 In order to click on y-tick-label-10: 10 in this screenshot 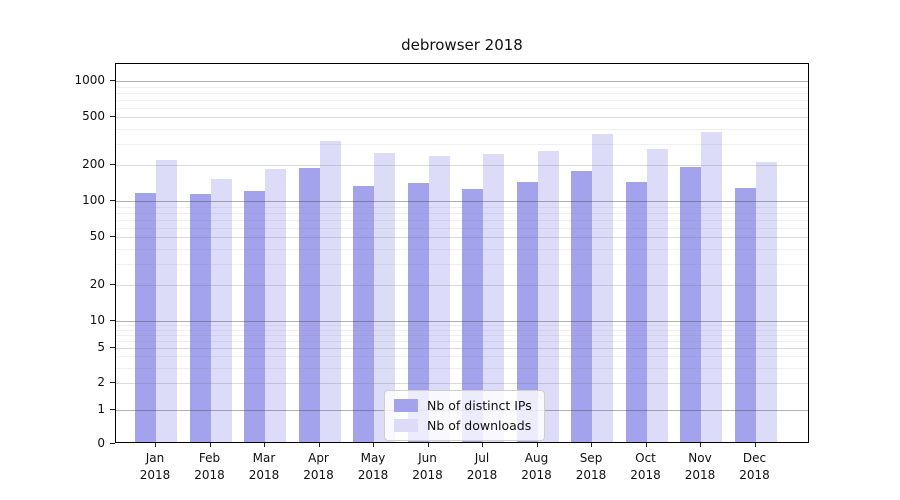, I will do `click(97, 320)`.